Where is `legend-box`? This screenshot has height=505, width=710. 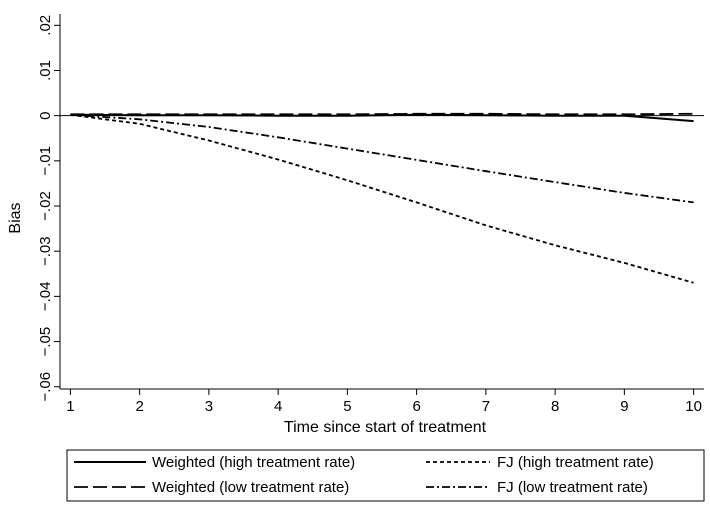
legend-box is located at coordinates (385, 475).